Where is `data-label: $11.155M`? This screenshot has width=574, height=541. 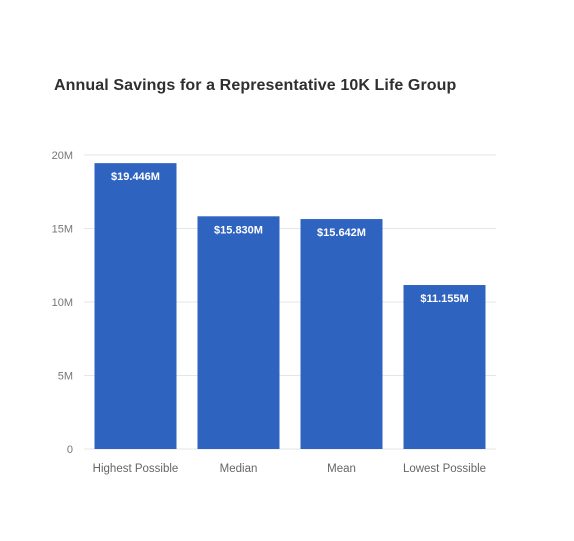 data-label: $11.155M is located at coordinates (444, 299).